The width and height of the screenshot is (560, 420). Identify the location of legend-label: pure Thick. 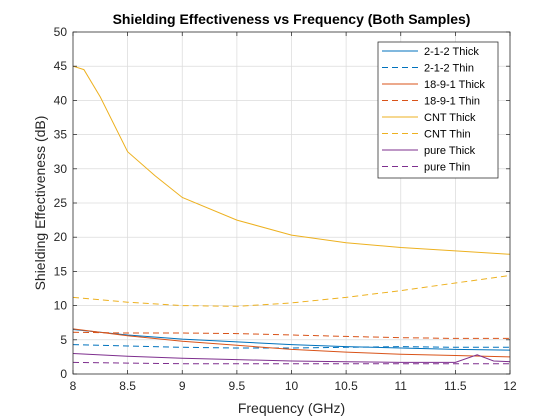
(450, 151).